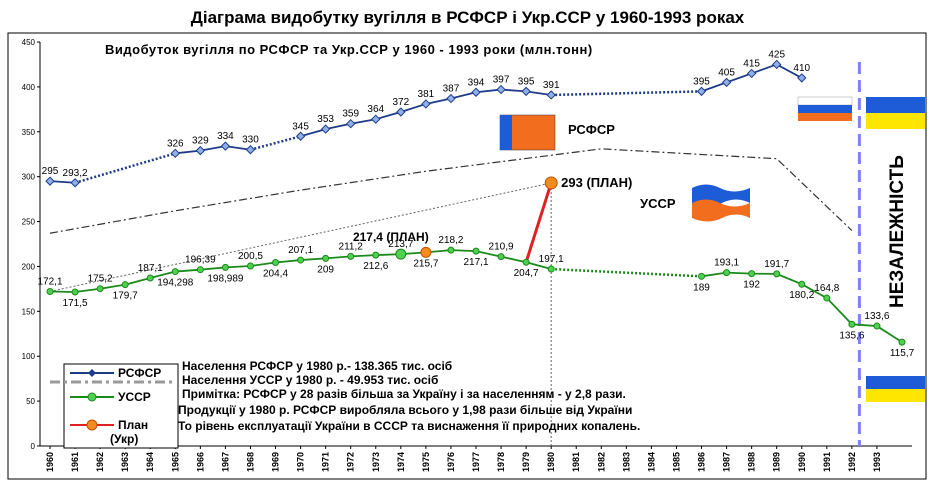 The width and height of the screenshot is (935, 485). I want to click on x-tick-label: 1984, so click(651, 462).